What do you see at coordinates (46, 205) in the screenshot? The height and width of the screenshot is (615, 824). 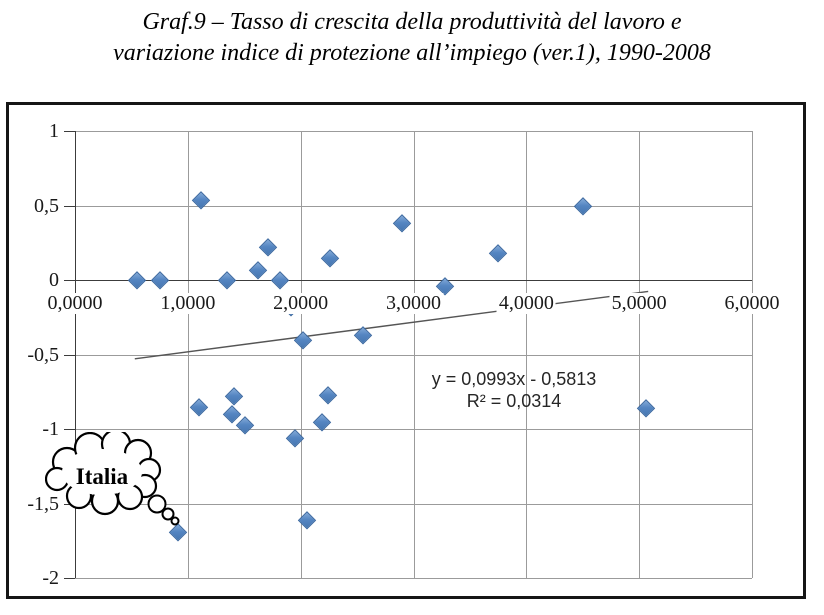 I see `y-tick-label: 0,5` at bounding box center [46, 205].